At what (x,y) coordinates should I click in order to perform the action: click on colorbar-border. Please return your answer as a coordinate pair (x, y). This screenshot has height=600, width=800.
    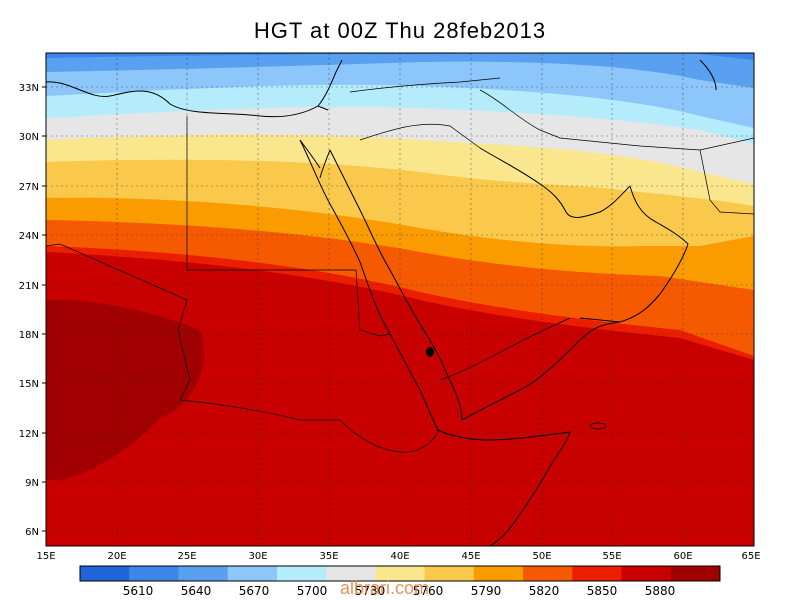
    Looking at the image, I should click on (400, 573).